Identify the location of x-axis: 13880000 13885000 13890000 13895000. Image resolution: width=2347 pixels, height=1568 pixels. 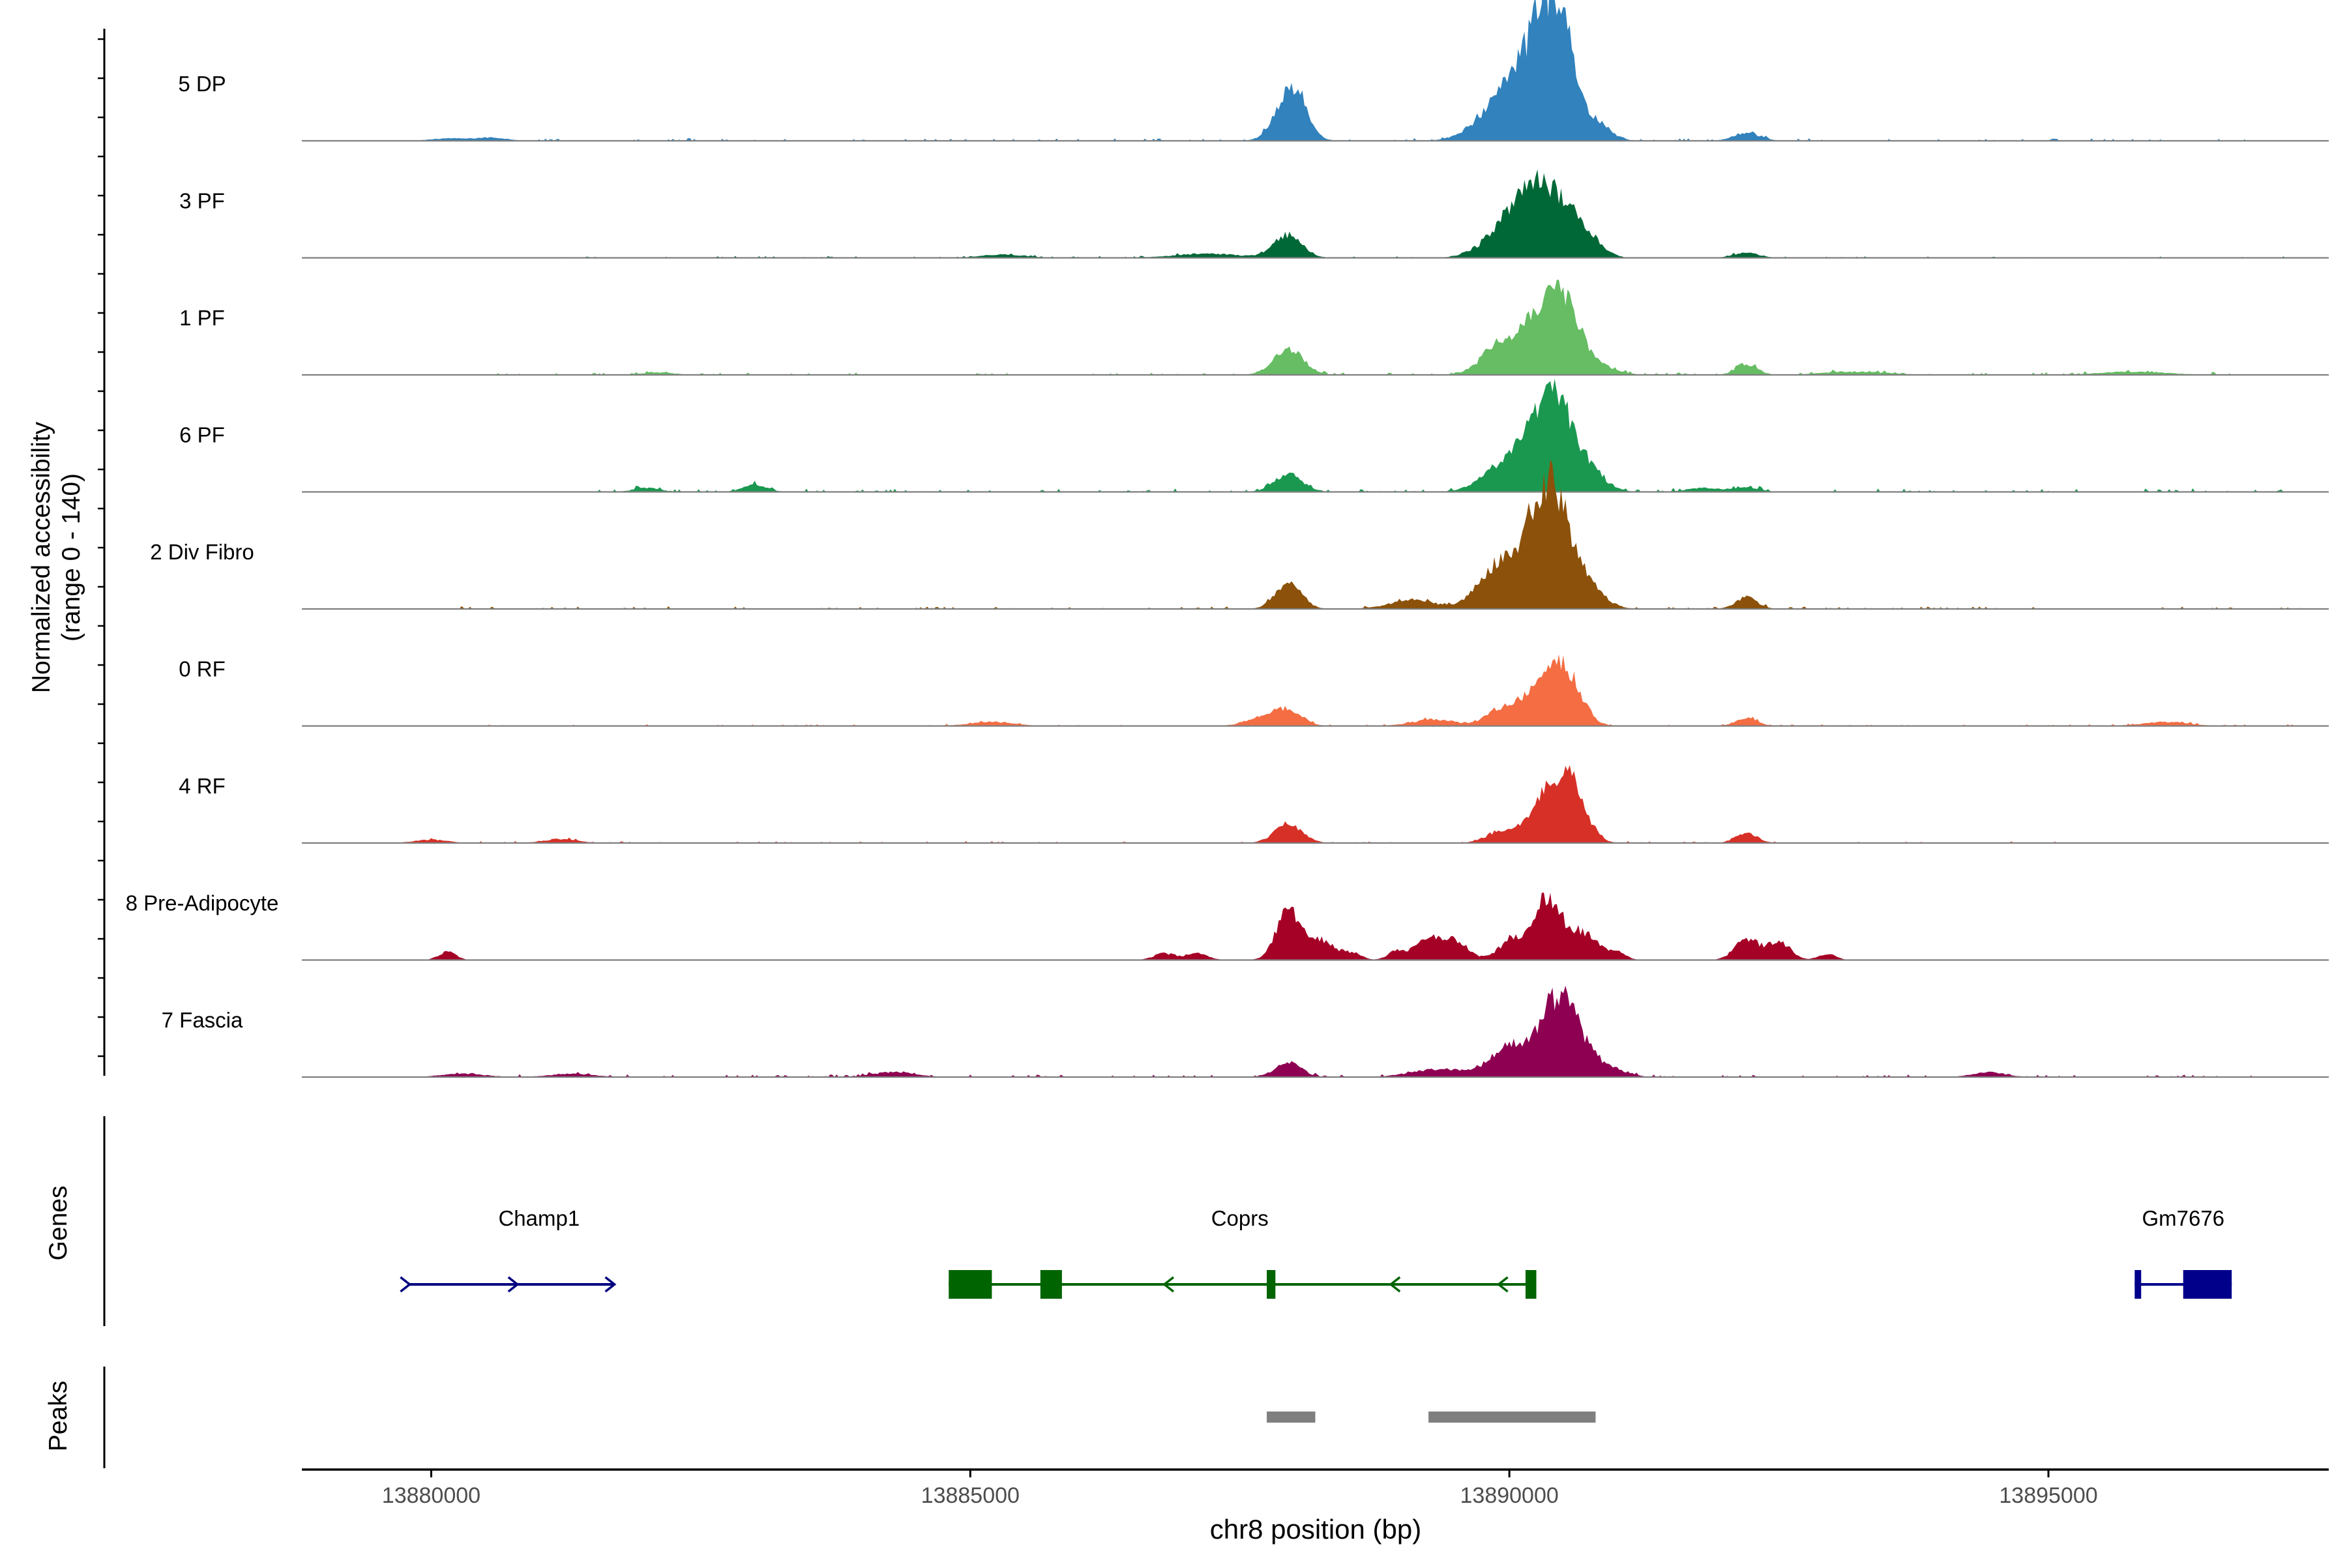
(1315, 1488).